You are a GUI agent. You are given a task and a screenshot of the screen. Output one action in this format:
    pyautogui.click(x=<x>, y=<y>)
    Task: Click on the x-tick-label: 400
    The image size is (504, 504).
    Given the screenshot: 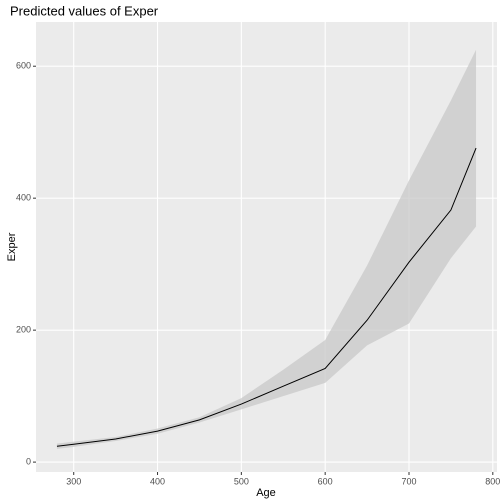 What is the action you would take?
    pyautogui.click(x=157, y=481)
    